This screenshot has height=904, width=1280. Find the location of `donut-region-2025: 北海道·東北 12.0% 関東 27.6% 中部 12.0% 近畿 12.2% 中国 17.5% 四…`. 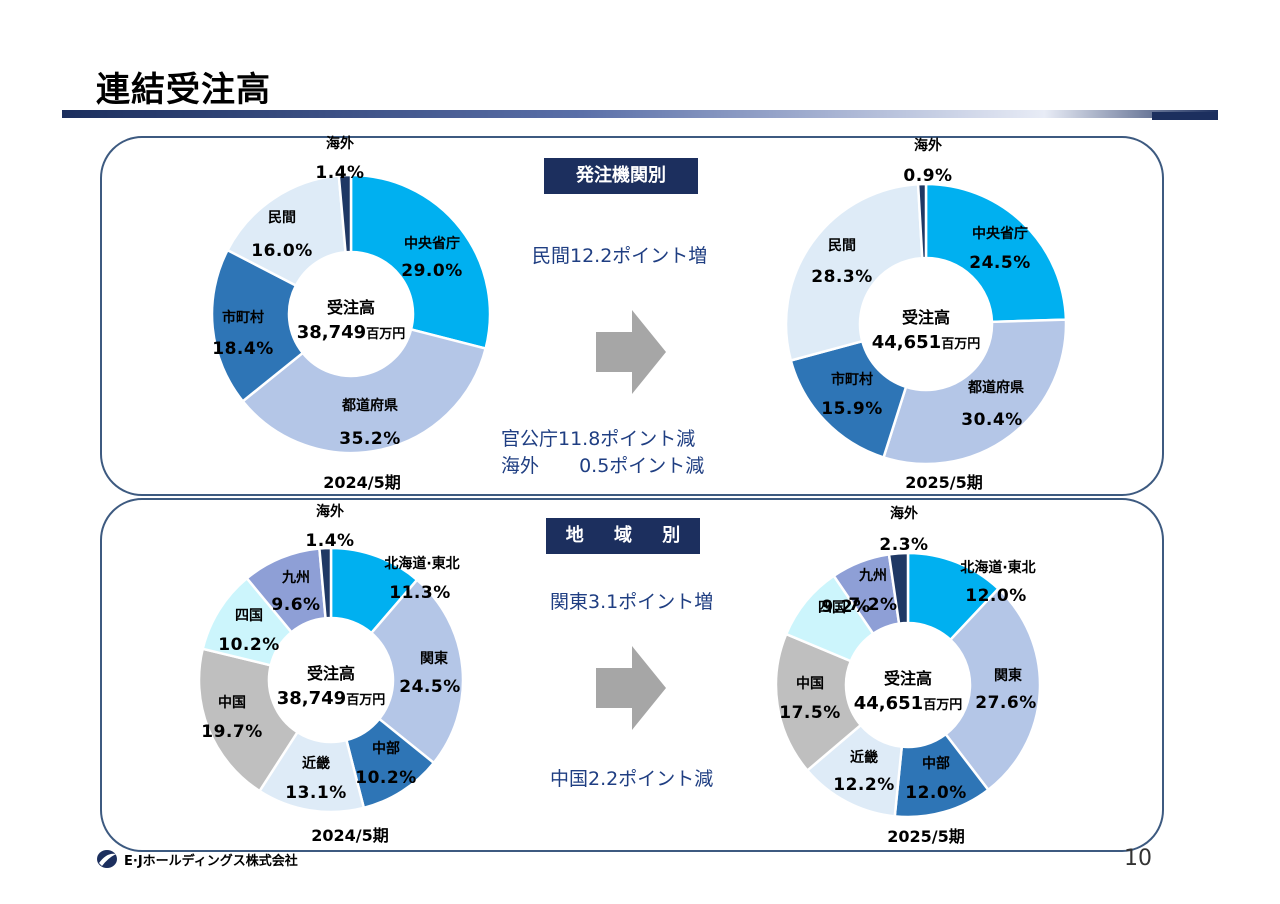

donut-region-2025: 北海道·東北 12.0% 関東 27.6% 中部 12.0% 近畿 12.2% 中国 17.5% 四… is located at coordinates (908, 675).